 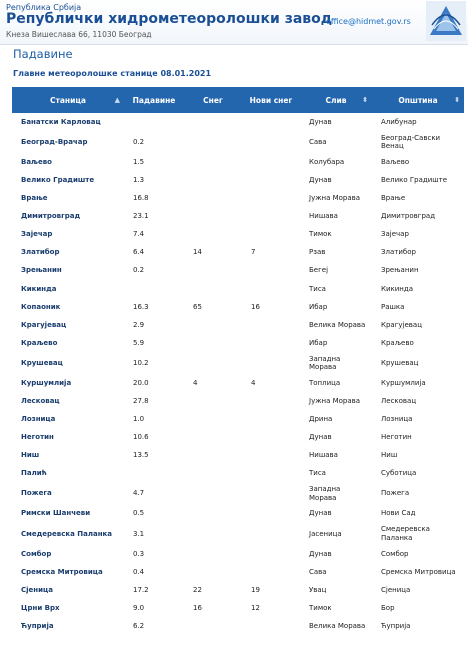 I want to click on precipitation-cell: 2.9, so click(x=154, y=325).